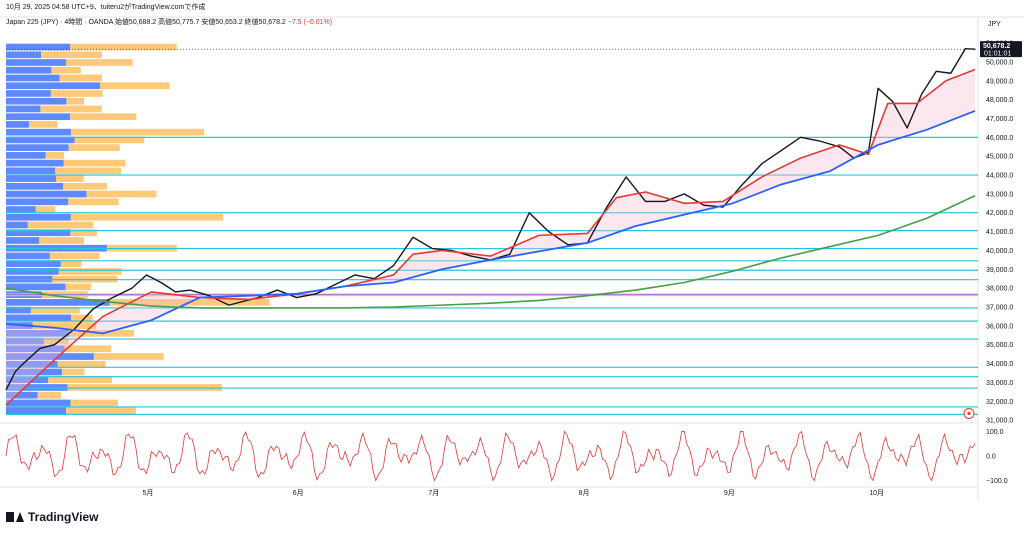 The height and width of the screenshot is (535, 1024). I want to click on price-badge, so click(1001, 49).